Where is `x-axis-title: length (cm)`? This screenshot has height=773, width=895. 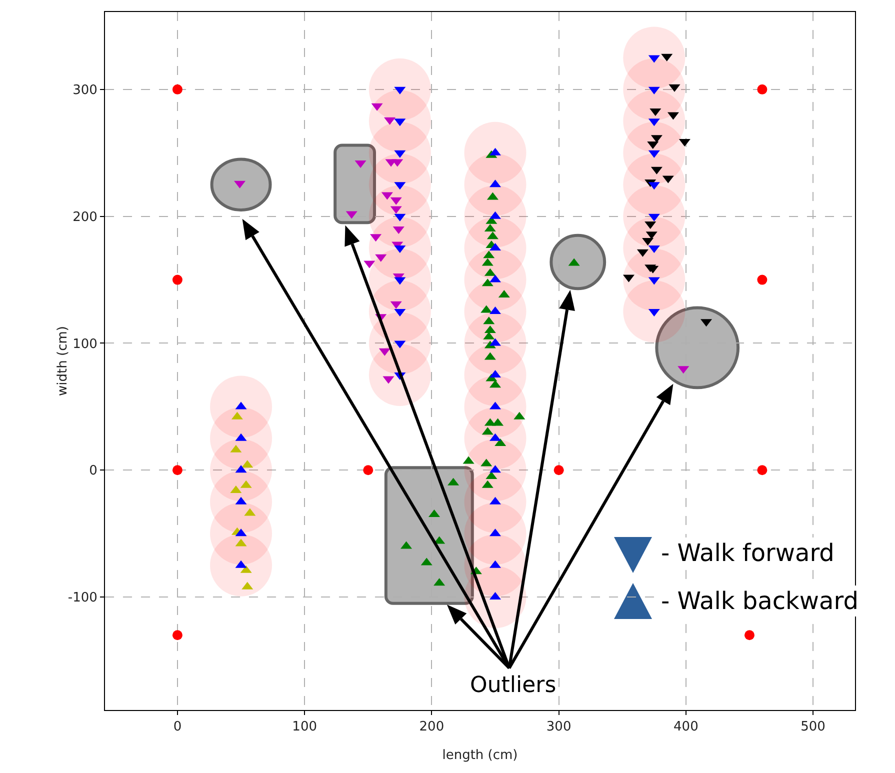 x-axis-title: length (cm) is located at coordinates (480, 755).